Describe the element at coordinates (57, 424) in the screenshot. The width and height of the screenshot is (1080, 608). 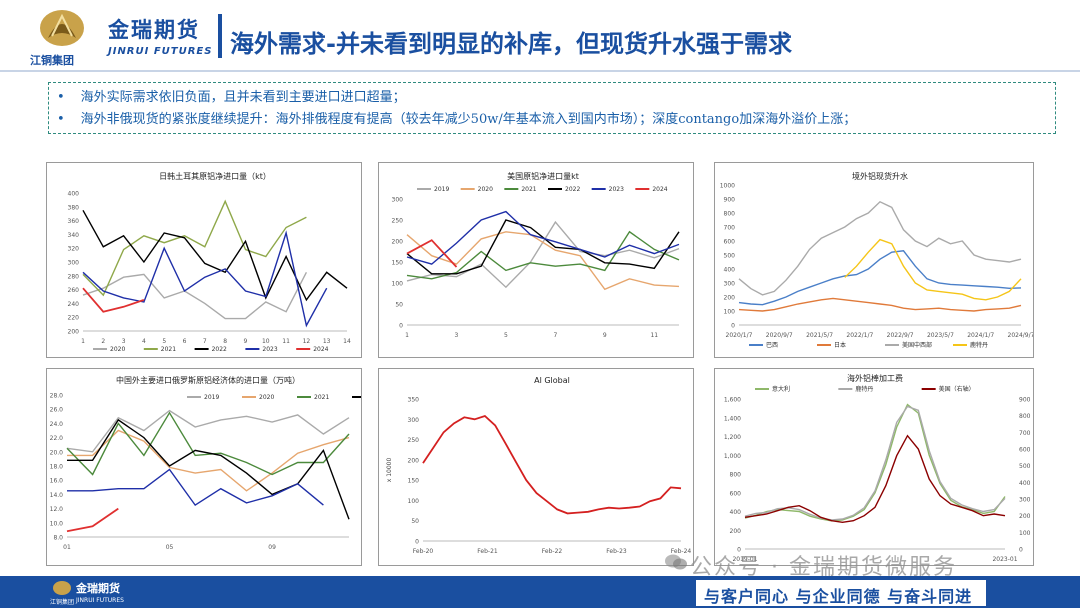
I see `y-tick-label: 24.0` at that location.